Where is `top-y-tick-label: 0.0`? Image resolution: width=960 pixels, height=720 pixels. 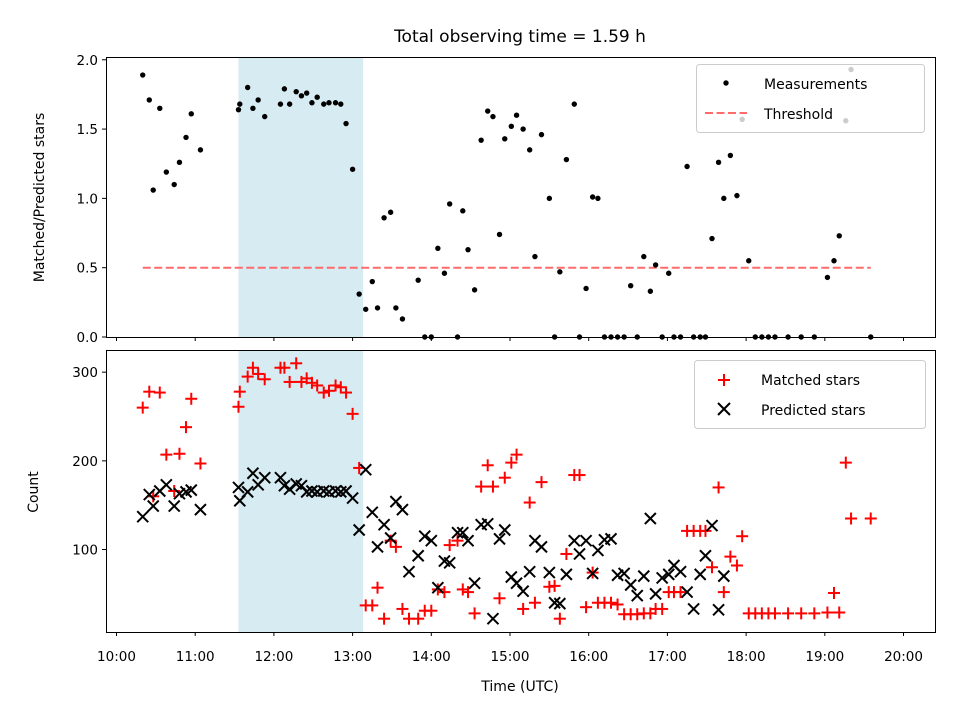
top-y-tick-label: 0.0 is located at coordinates (87, 338).